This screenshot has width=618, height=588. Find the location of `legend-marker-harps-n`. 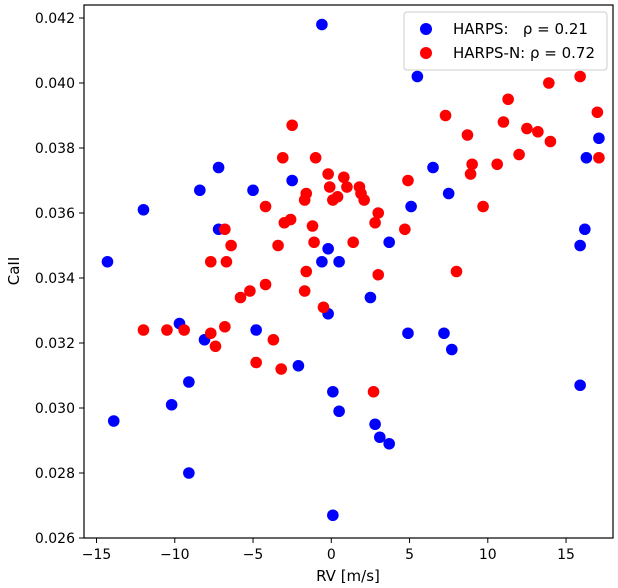

legend-marker-harps-n is located at coordinates (426, 53).